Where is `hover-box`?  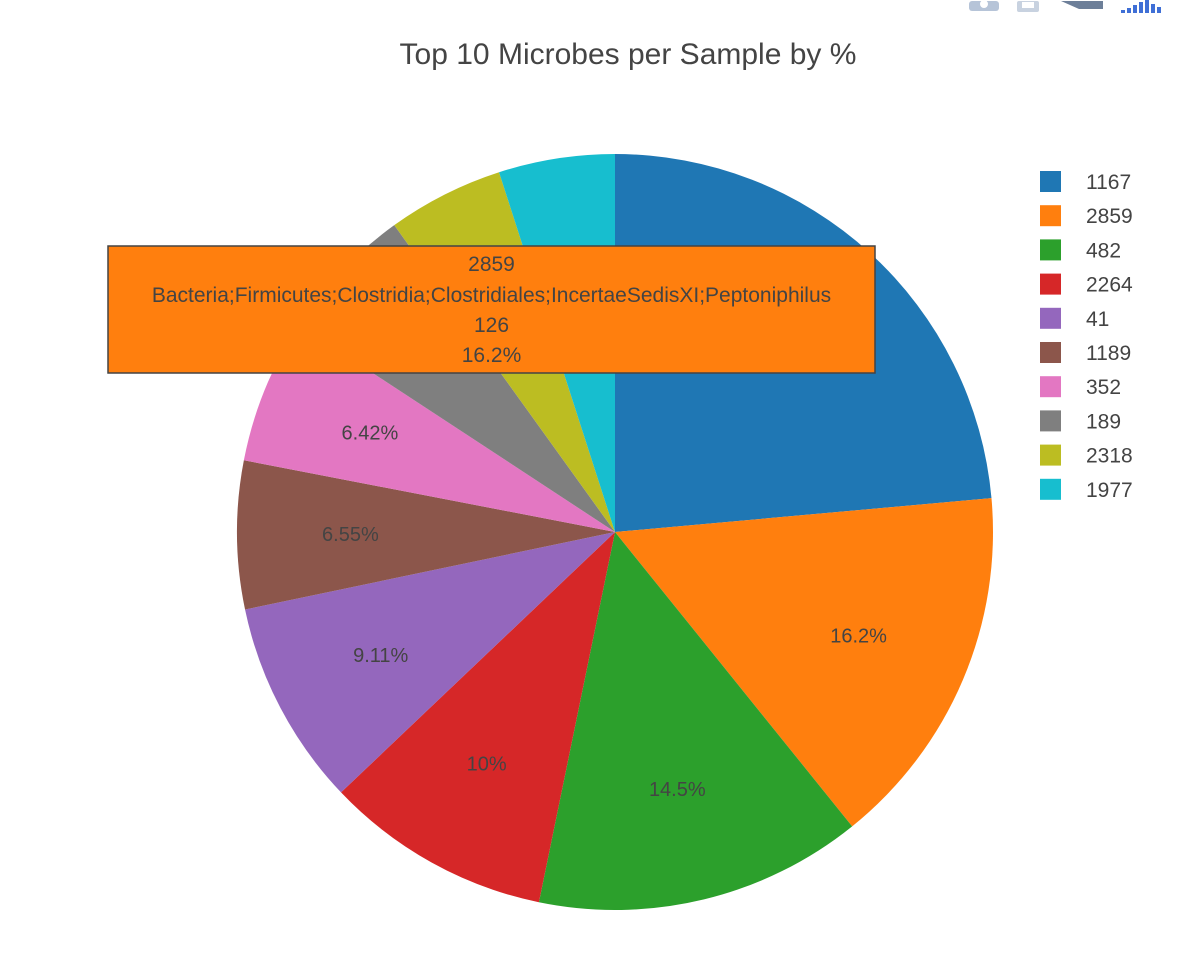 hover-box is located at coordinates (491, 309).